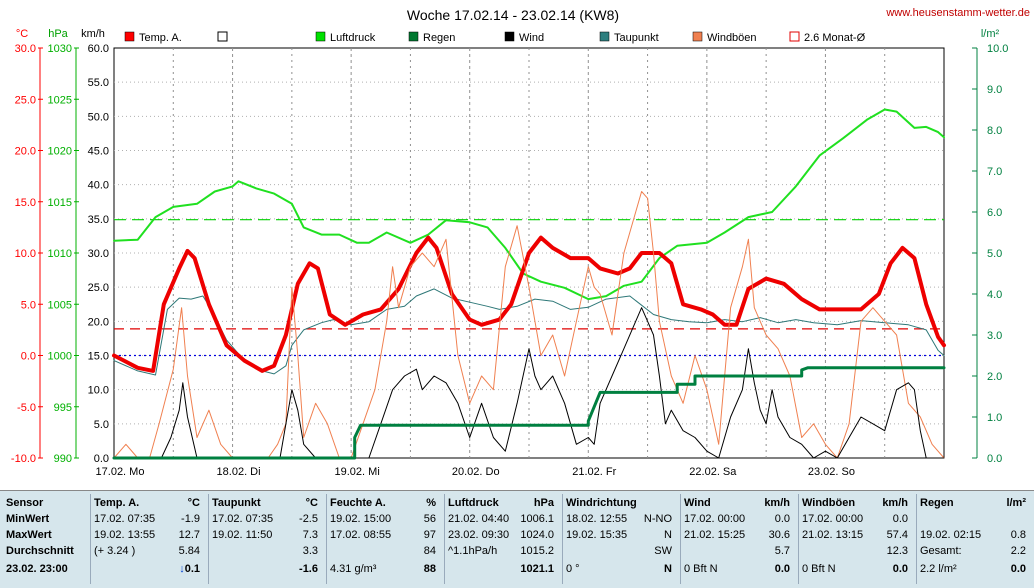  What do you see at coordinates (503, 519) in the screenshot?
I see `stats-press-min: 21.02. 04:40 1006.1` at bounding box center [503, 519].